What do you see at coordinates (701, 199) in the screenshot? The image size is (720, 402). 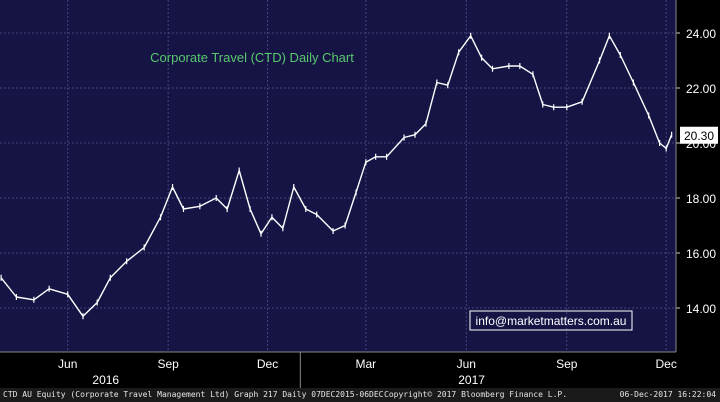 I see `y-tick-label: 18.00` at bounding box center [701, 199].